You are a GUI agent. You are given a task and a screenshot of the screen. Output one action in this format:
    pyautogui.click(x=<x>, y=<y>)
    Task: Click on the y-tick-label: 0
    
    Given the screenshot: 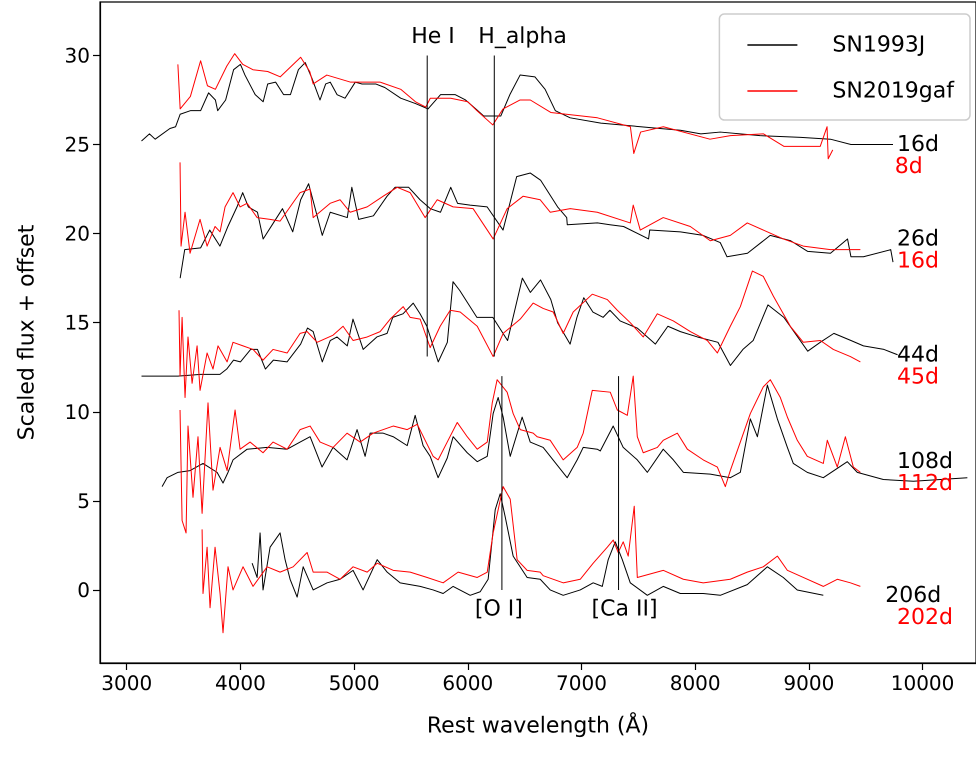 What is the action you would take?
    pyautogui.click(x=83, y=590)
    